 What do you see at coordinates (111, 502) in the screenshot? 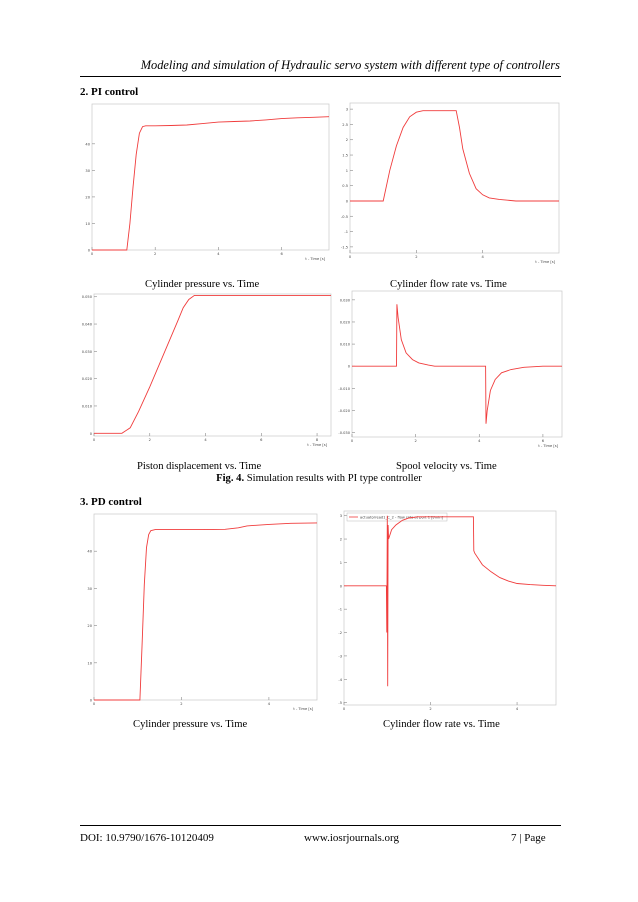
I see `section-heading-pd: 3. PD control` at bounding box center [111, 502].